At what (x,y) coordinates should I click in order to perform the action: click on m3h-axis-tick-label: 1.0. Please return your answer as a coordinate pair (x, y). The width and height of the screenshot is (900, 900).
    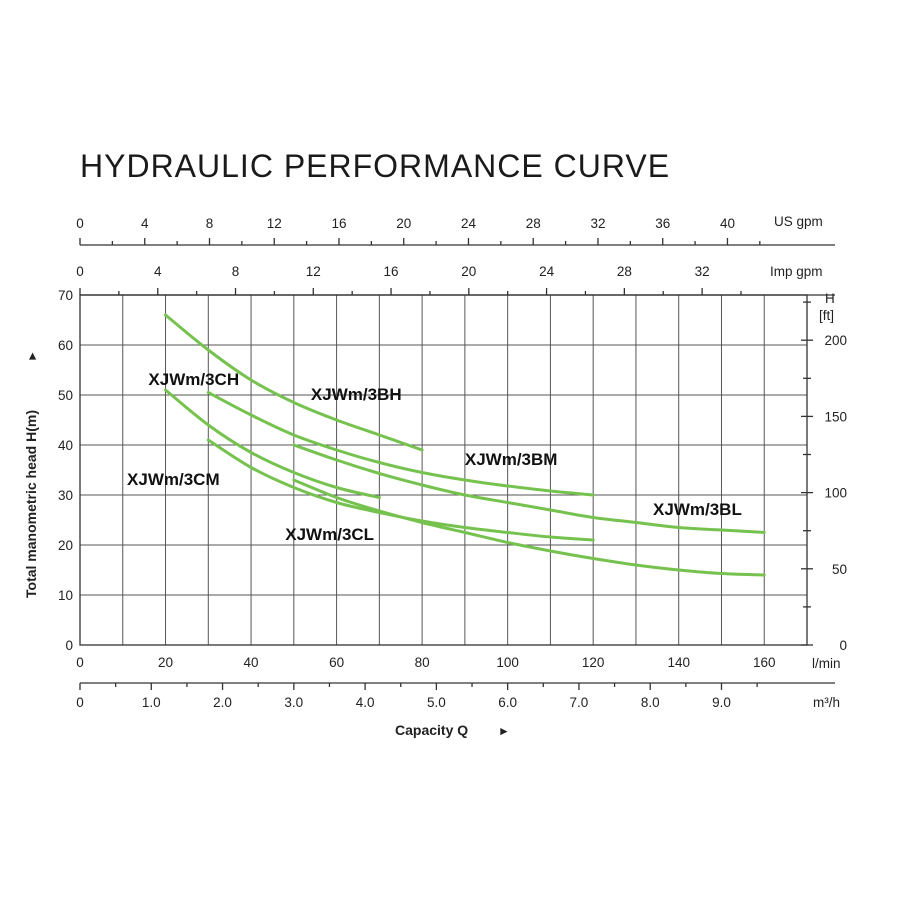
    Looking at the image, I should click on (151, 702).